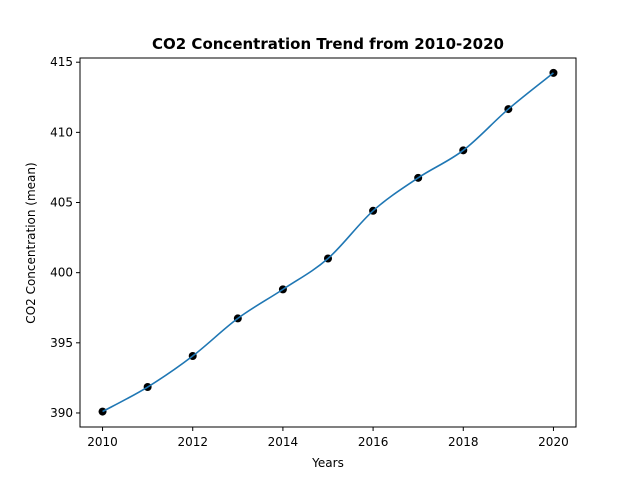  Describe the element at coordinates (61, 62) in the screenshot. I see `y-tick-label: 415` at that location.